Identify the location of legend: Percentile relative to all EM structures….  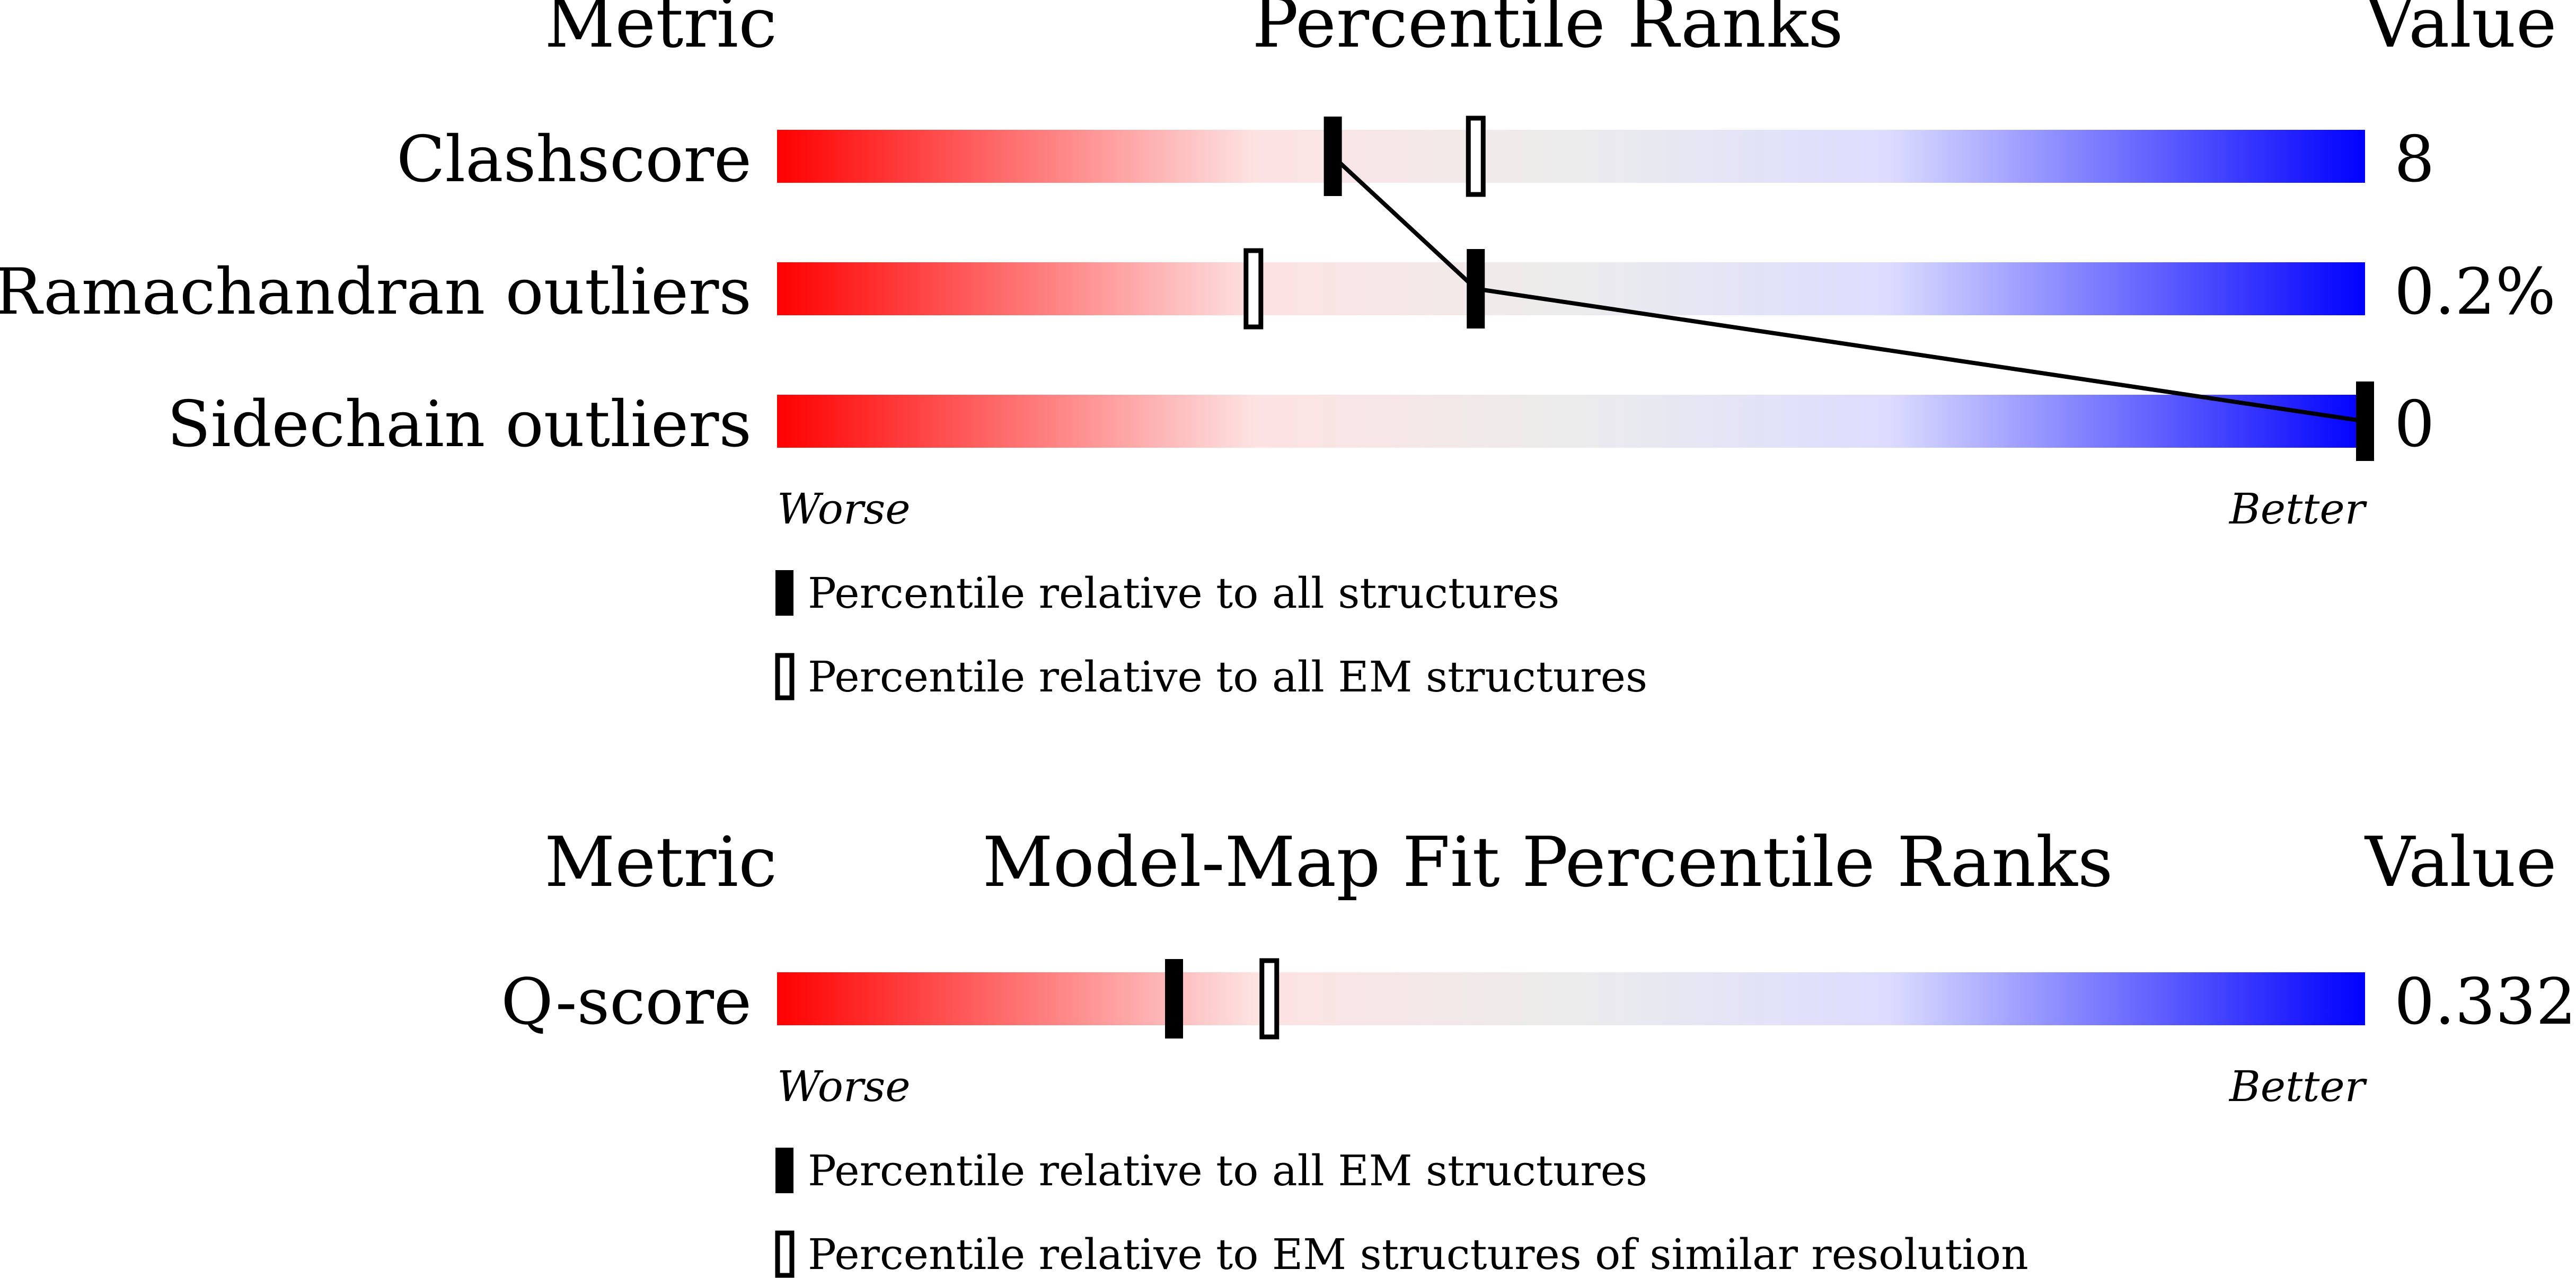
(1401, 1212).